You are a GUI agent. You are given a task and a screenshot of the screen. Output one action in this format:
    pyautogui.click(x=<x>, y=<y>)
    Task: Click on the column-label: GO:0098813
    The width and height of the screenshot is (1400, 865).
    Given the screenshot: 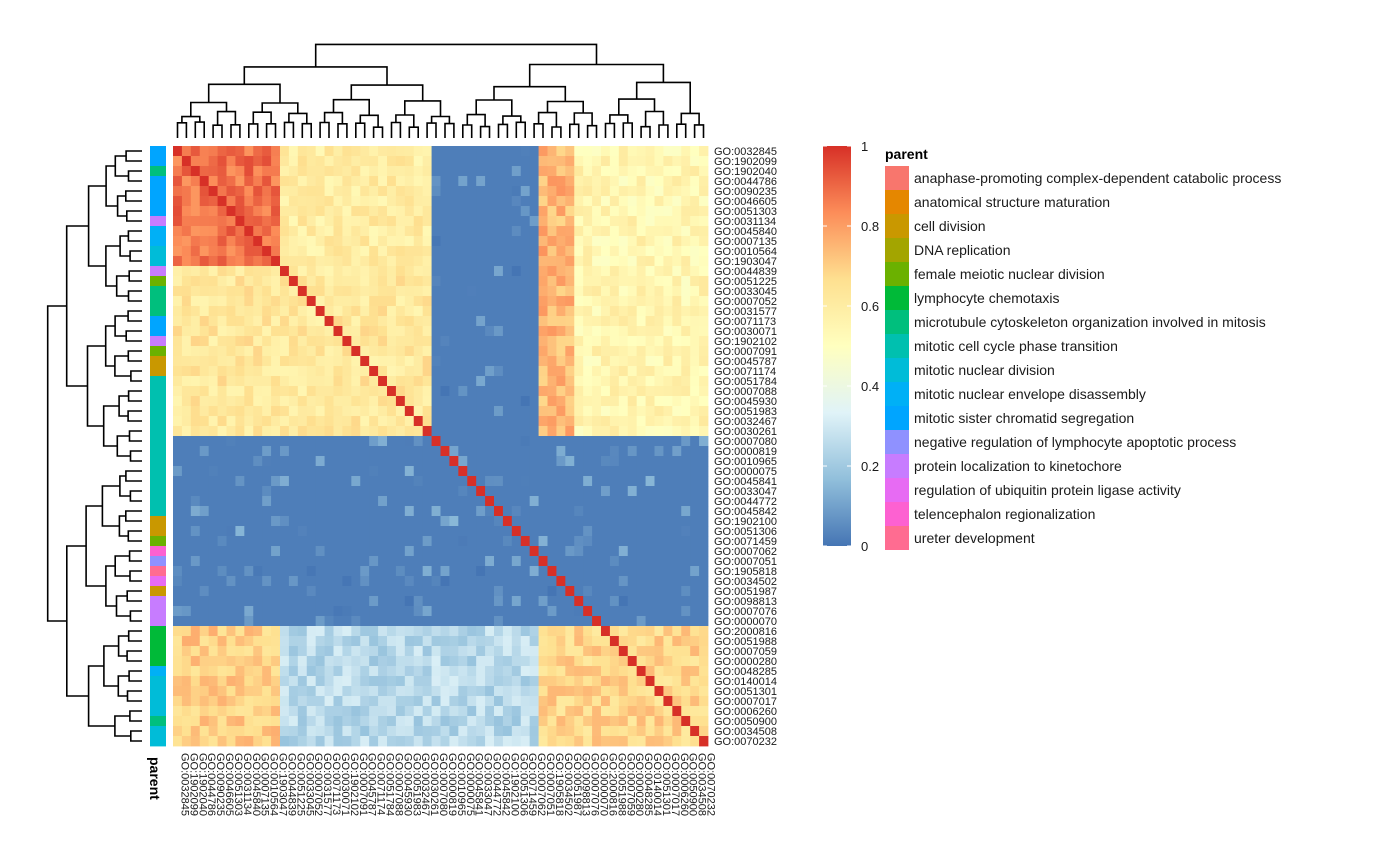 What is the action you would take?
    pyautogui.click(x=586, y=784)
    